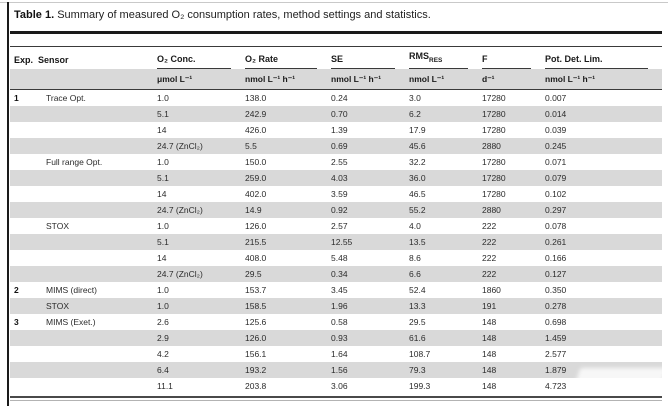  Describe the element at coordinates (603, 210) in the screenshot. I see `cell-pdl: 0.297` at that location.